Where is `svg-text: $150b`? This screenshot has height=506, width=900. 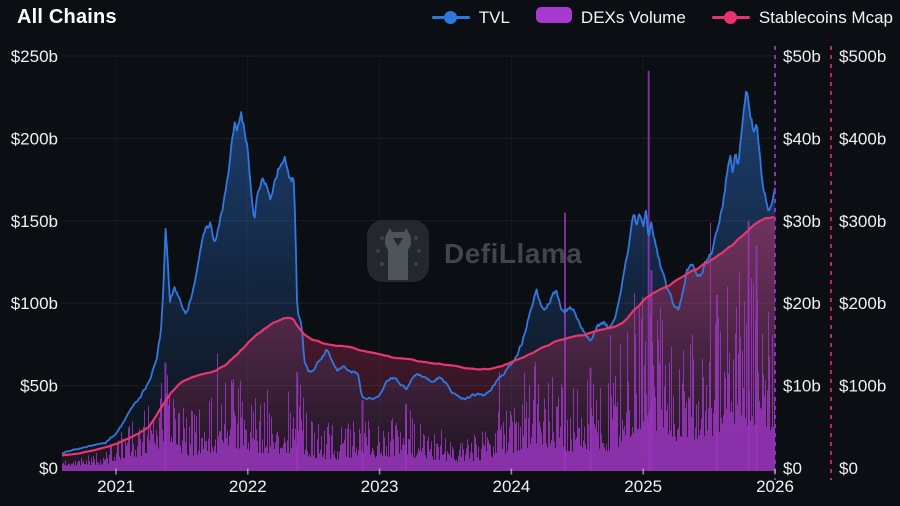
svg-text: $150b is located at coordinates (34, 221).